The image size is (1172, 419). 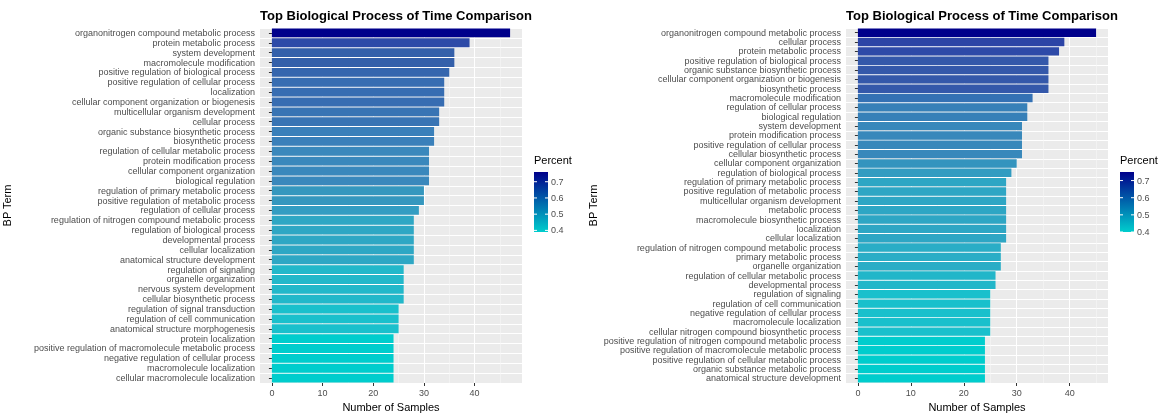 I want to click on y-tick-label: positive regulation of nitrogen compound metabolic process, so click(x=722, y=340).